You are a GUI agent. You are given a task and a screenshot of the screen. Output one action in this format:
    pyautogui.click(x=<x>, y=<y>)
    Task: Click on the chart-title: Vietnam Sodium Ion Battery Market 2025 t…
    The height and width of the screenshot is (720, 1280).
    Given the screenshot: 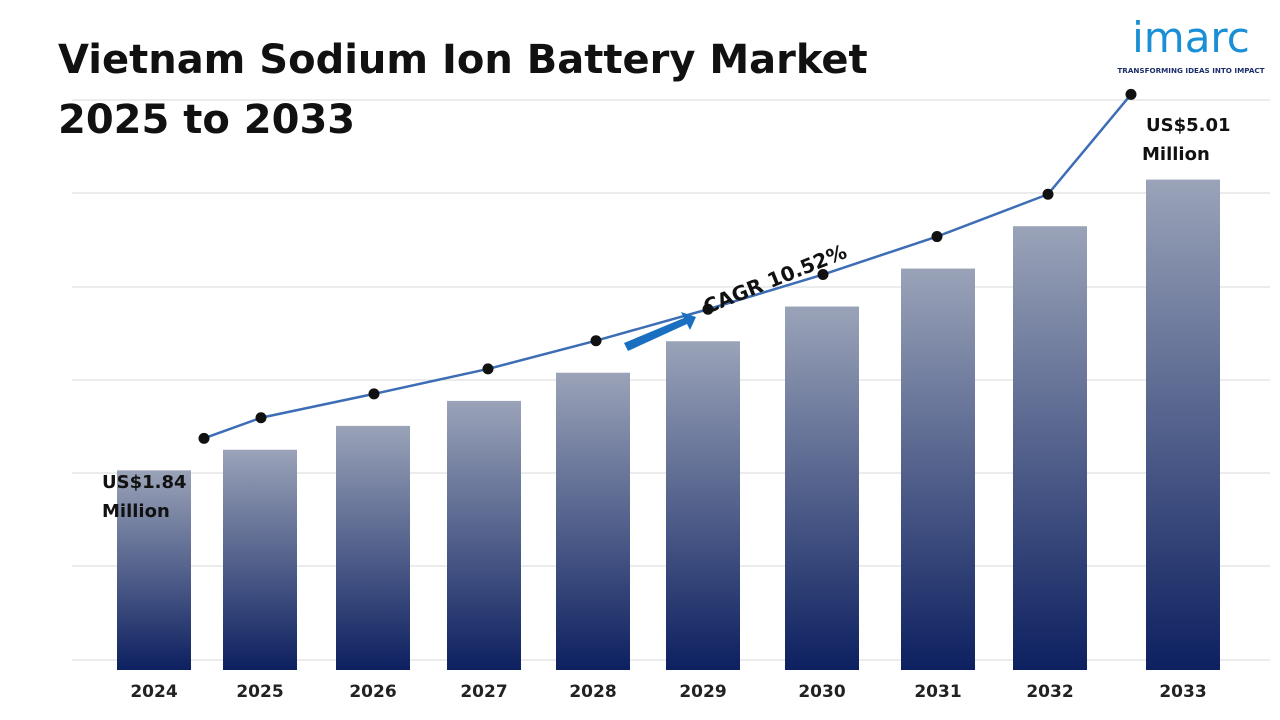 What is the action you would take?
    pyautogui.click(x=463, y=90)
    